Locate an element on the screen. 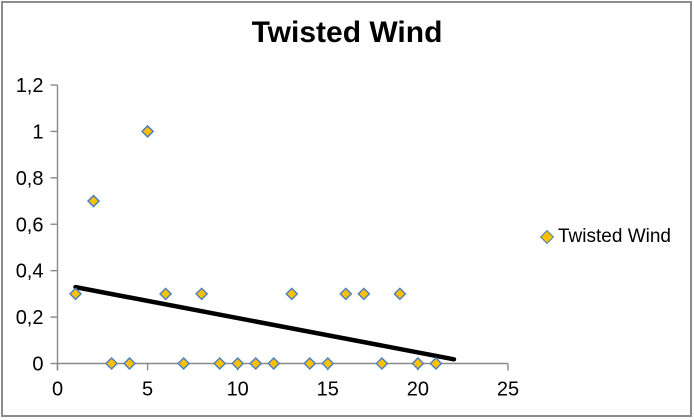 The image size is (694, 420). x-tick-label: 20 is located at coordinates (418, 390).